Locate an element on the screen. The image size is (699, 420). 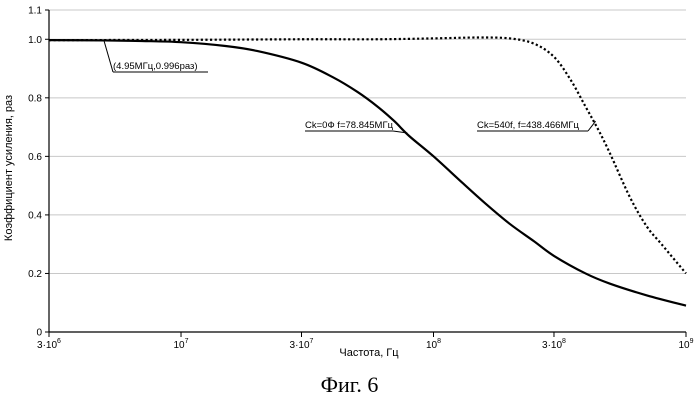
x-tick-label: 10⁹ is located at coordinates (685, 344).